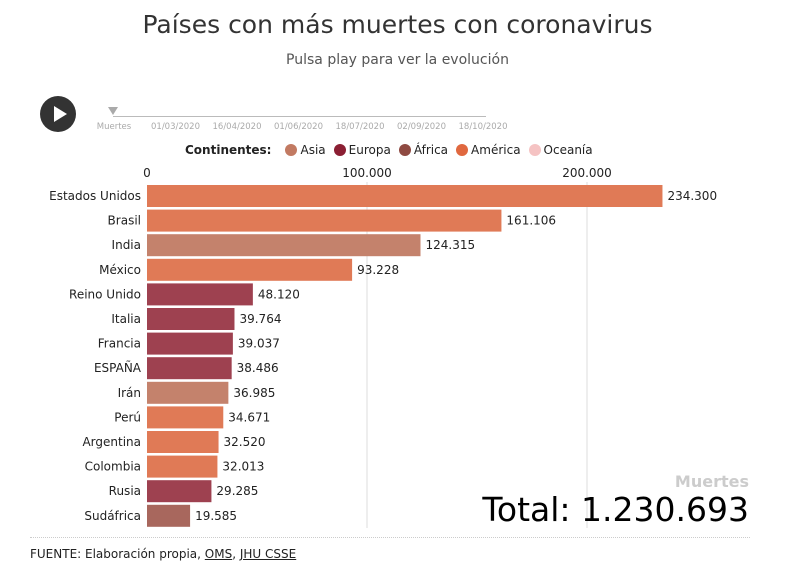 Image resolution: width=795 pixels, height=573 pixels. Describe the element at coordinates (268, 554) in the screenshot. I see `source-link-jhu: JHU CSSE` at that location.